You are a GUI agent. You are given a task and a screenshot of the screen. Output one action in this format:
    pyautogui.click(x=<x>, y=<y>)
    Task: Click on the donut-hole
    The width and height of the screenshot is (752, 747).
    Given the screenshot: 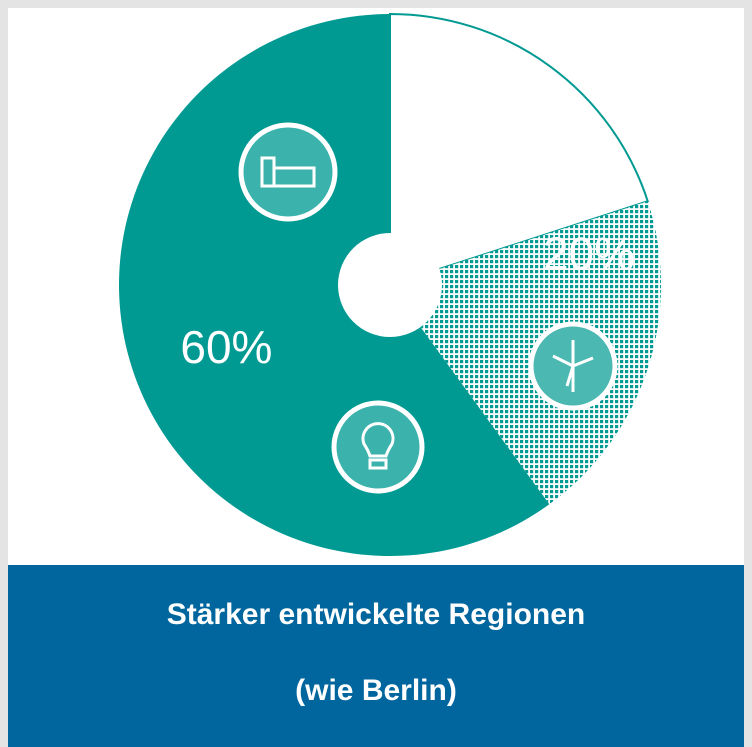 What is the action you would take?
    pyautogui.click(x=390, y=285)
    